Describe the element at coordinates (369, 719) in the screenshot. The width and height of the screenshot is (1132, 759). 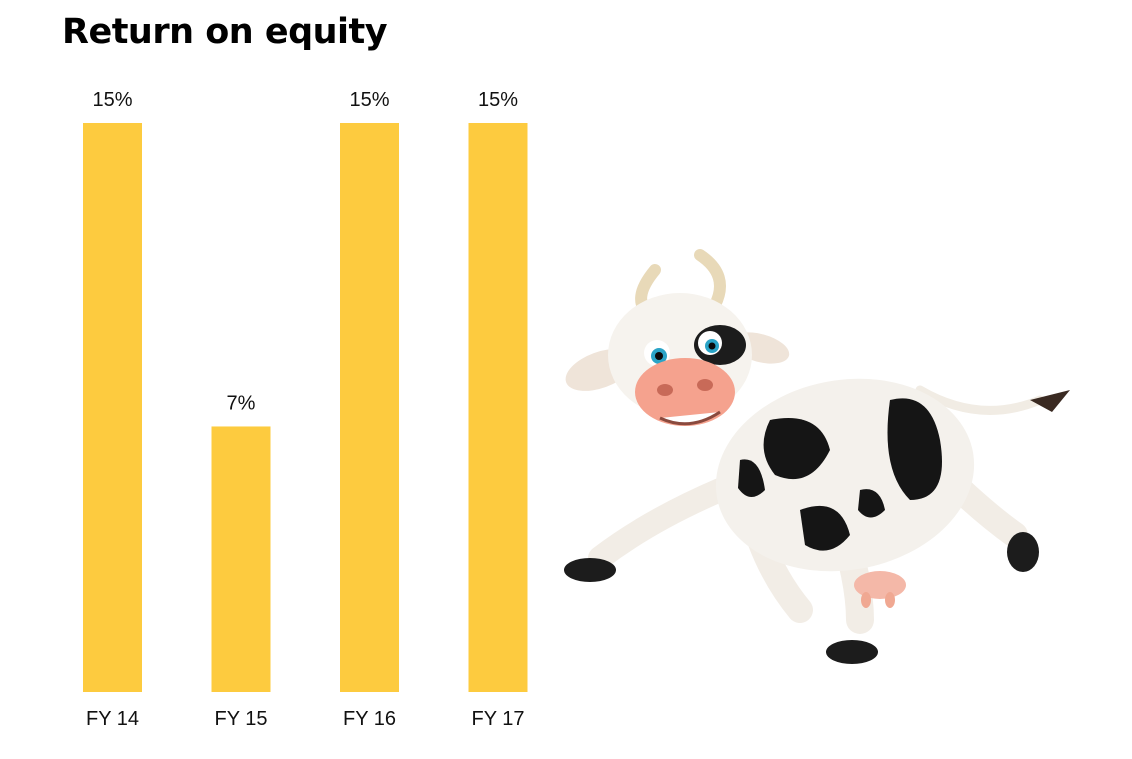
I see `x-tick-label: FY 16` at that location.